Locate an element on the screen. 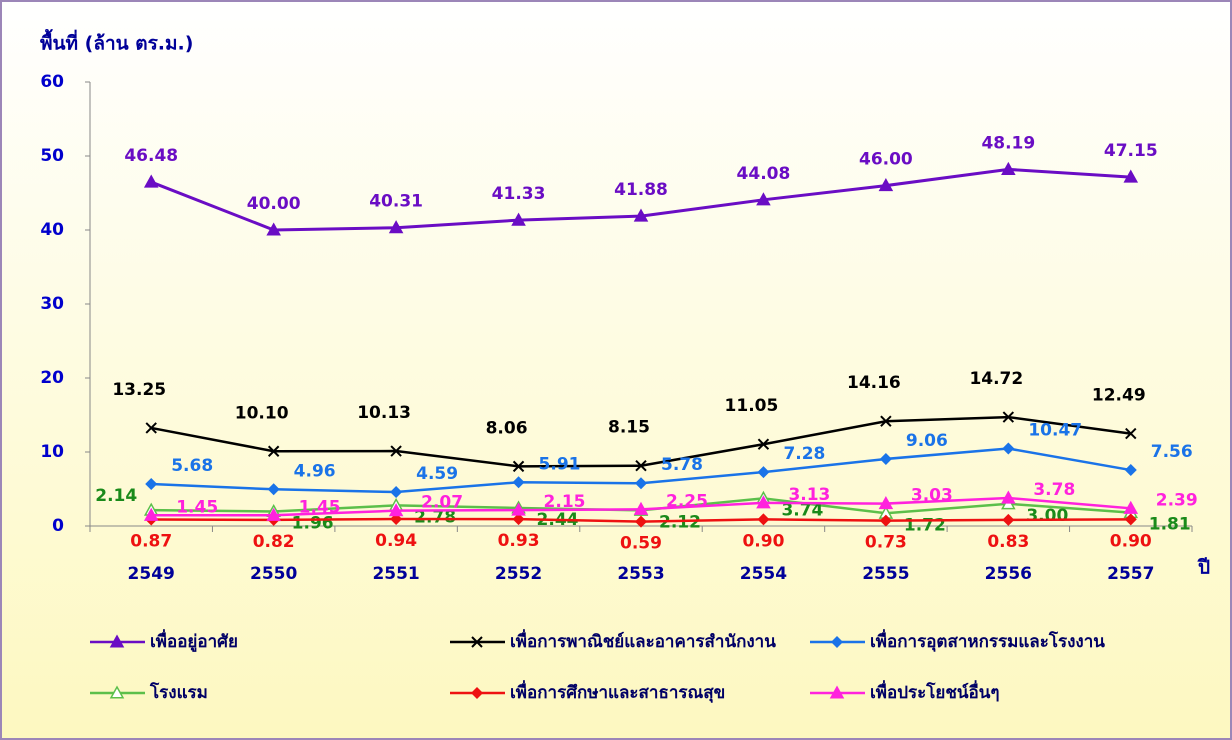 This screenshot has width=1232, height=740. x-tick-label: 2555 is located at coordinates (885, 574).